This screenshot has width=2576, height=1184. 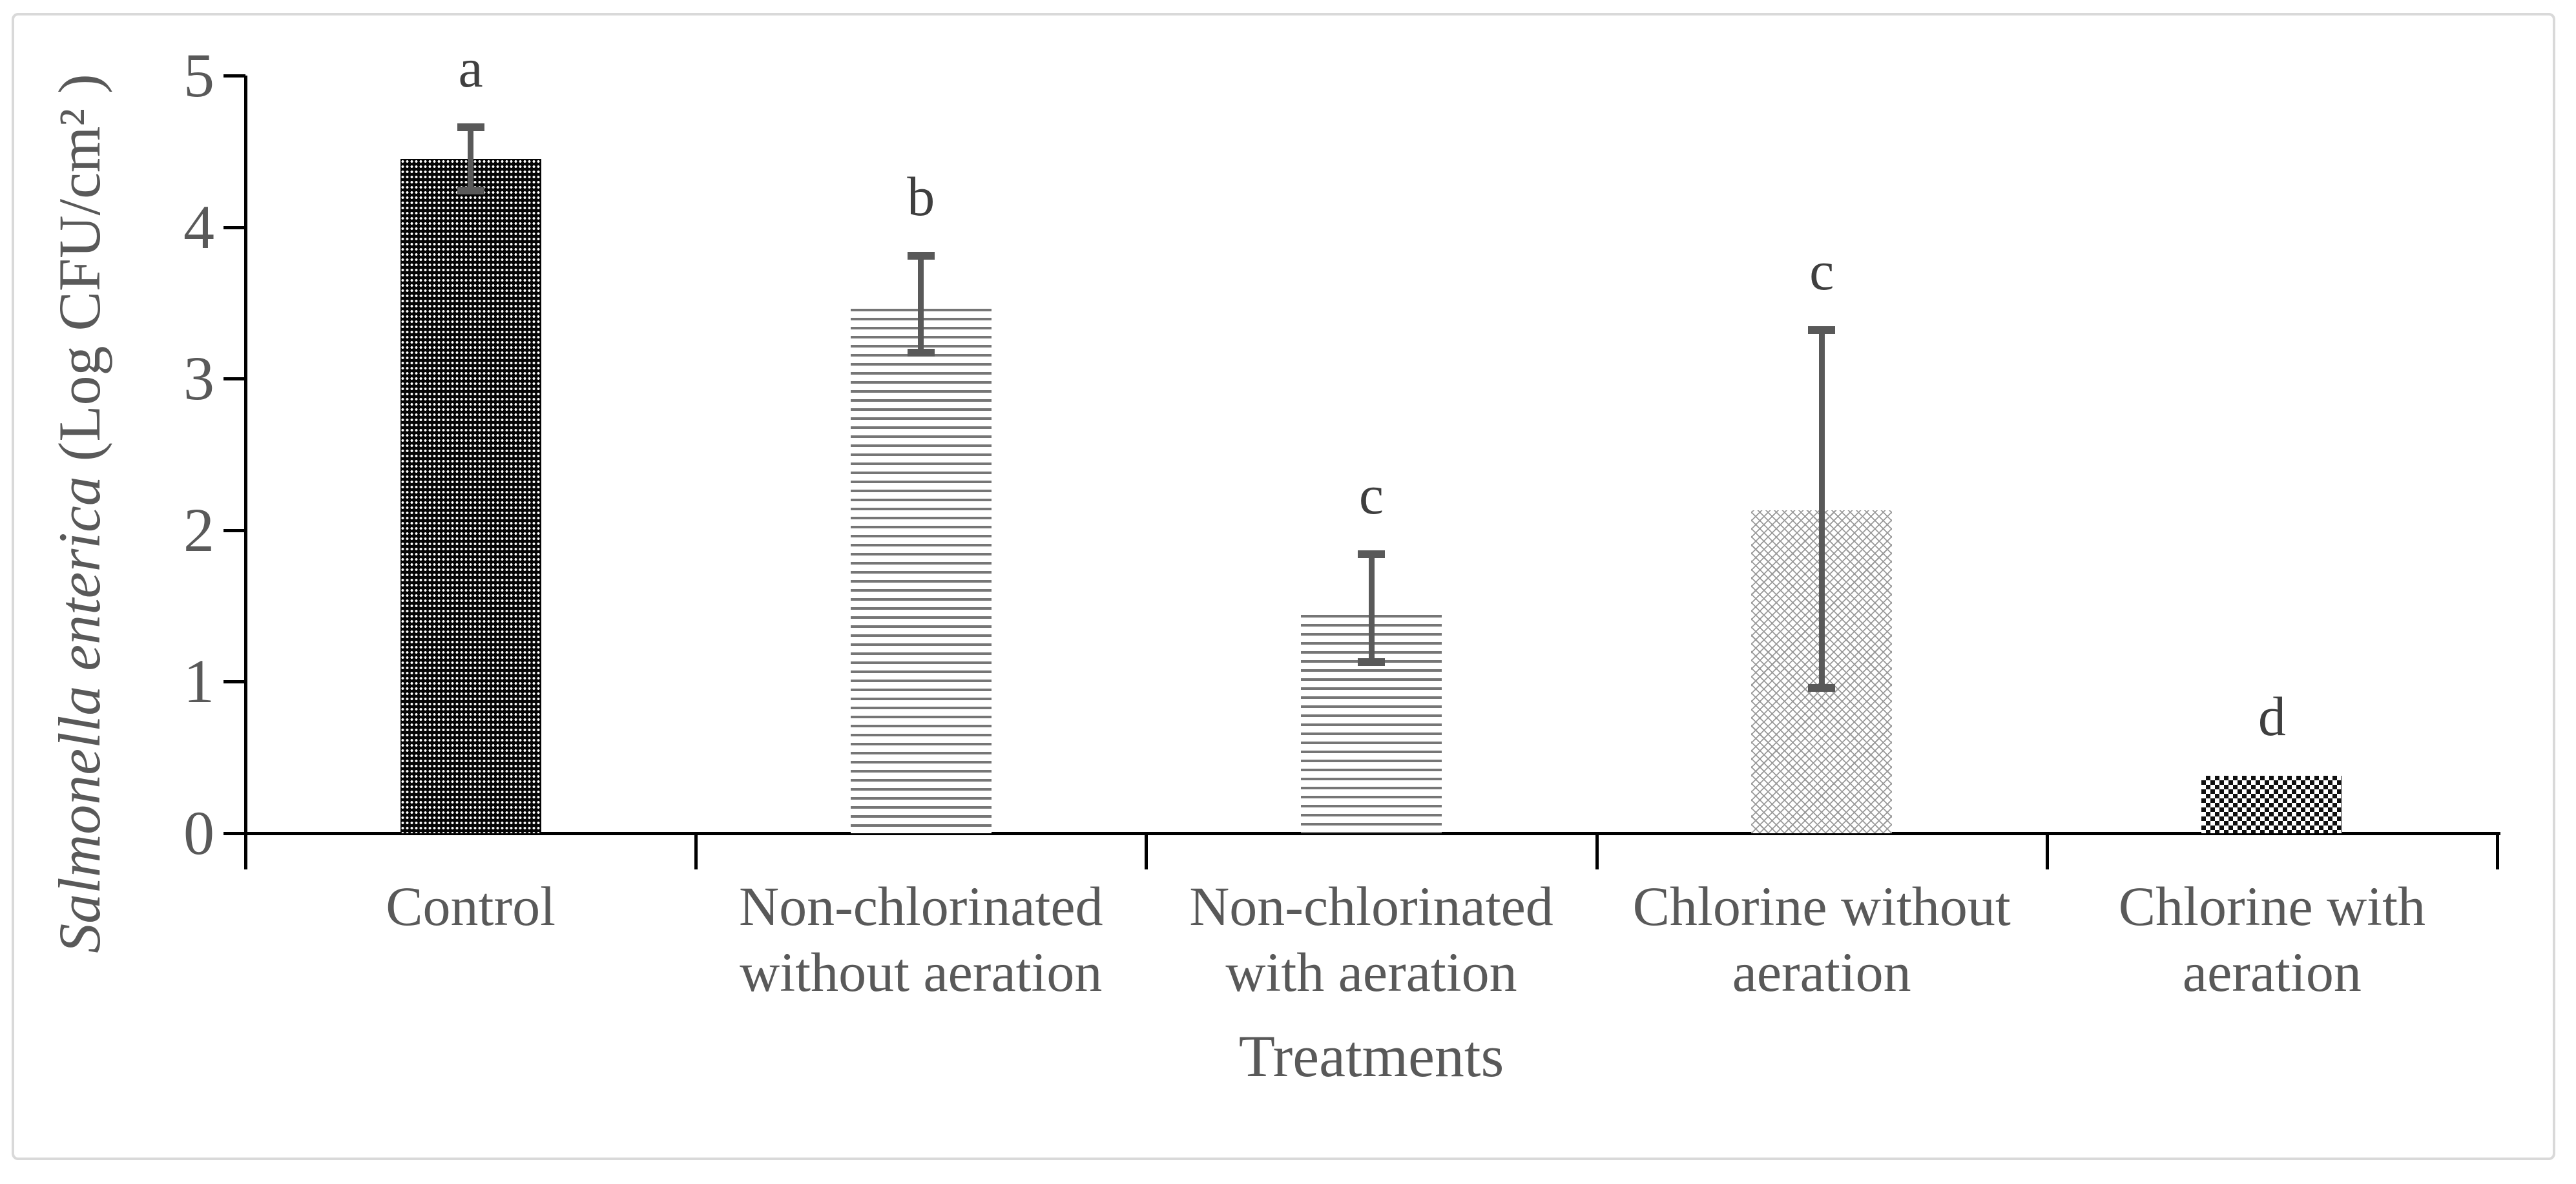 What do you see at coordinates (921, 196) in the screenshot?
I see `significance-letter-b: b` at bounding box center [921, 196].